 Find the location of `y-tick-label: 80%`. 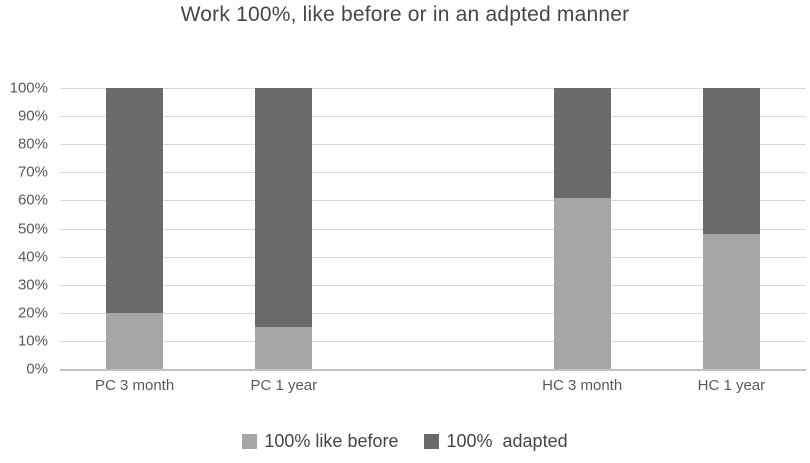

y-tick-label: 80% is located at coordinates (32, 144).